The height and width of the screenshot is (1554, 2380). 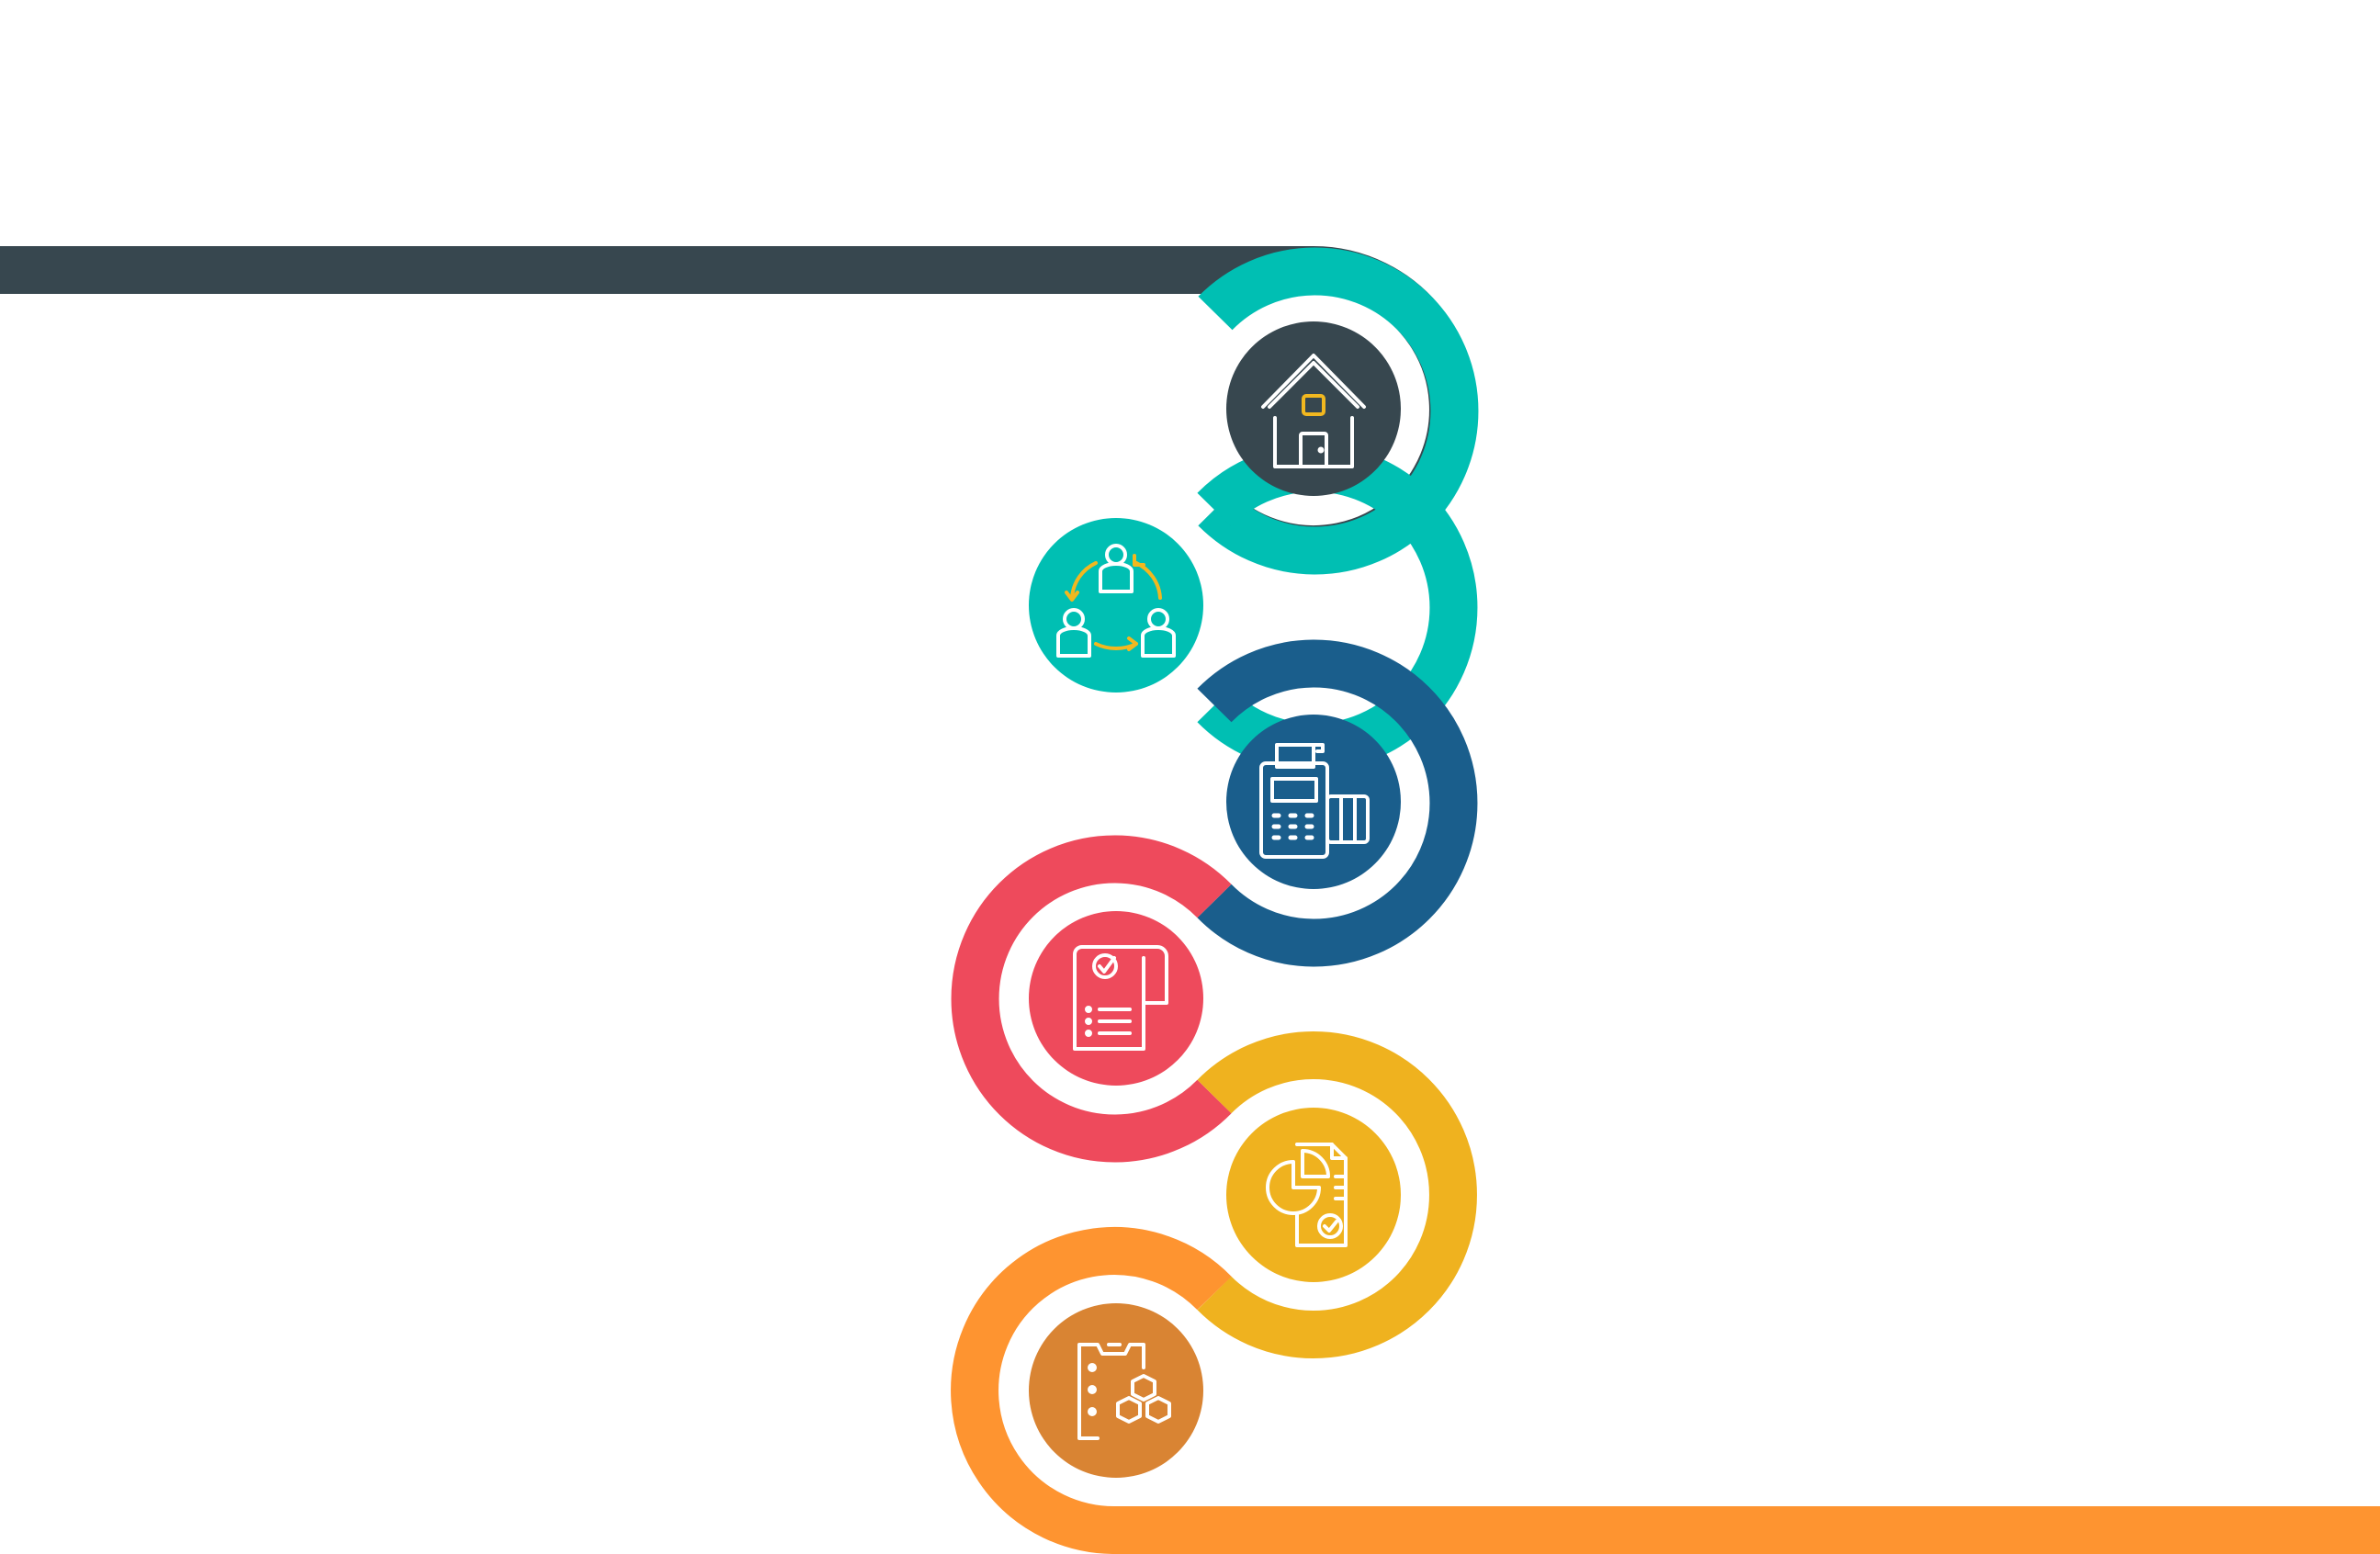 I want to click on node-disc-report, so click(x=1313, y=1195).